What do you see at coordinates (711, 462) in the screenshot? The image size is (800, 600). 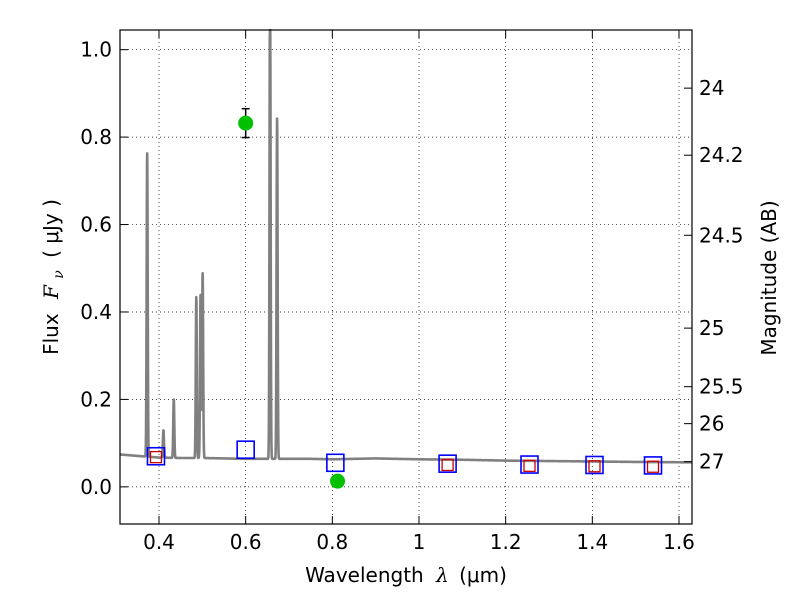 I see `mag-tick-label-6: 27` at bounding box center [711, 462].